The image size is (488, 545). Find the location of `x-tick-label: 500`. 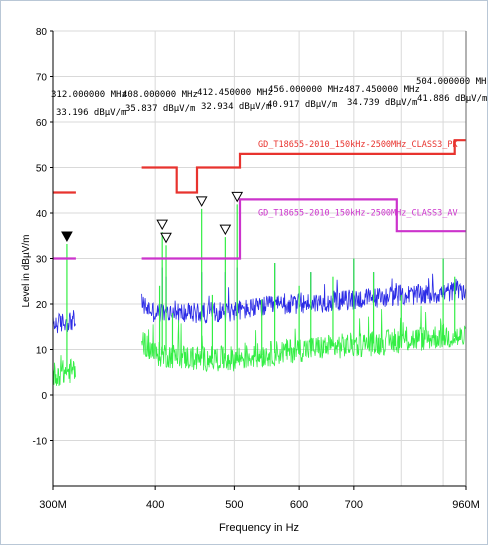

x-tick-label: 500 is located at coordinates (234, 505).